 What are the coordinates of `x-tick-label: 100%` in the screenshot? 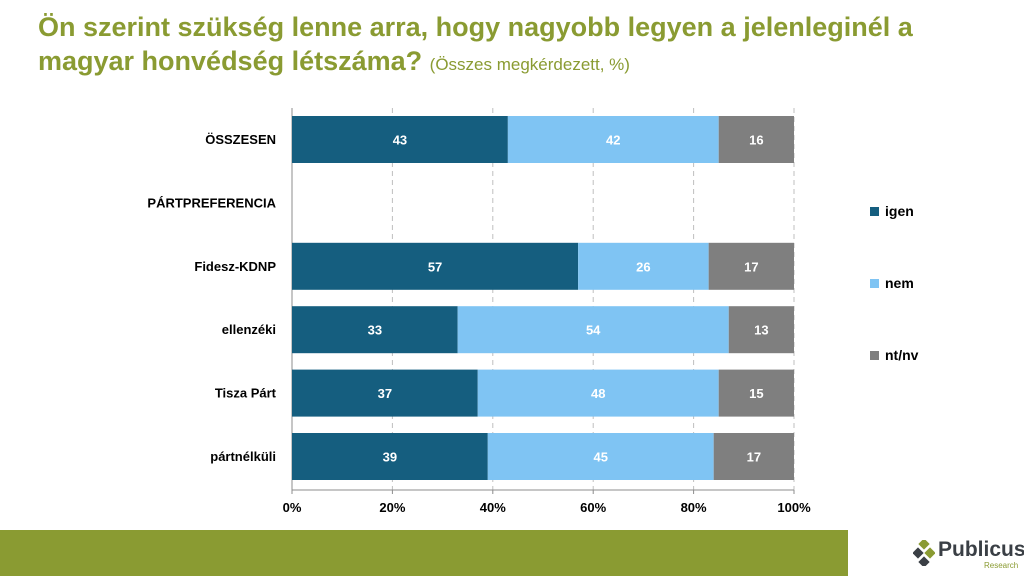 It's located at (794, 507).